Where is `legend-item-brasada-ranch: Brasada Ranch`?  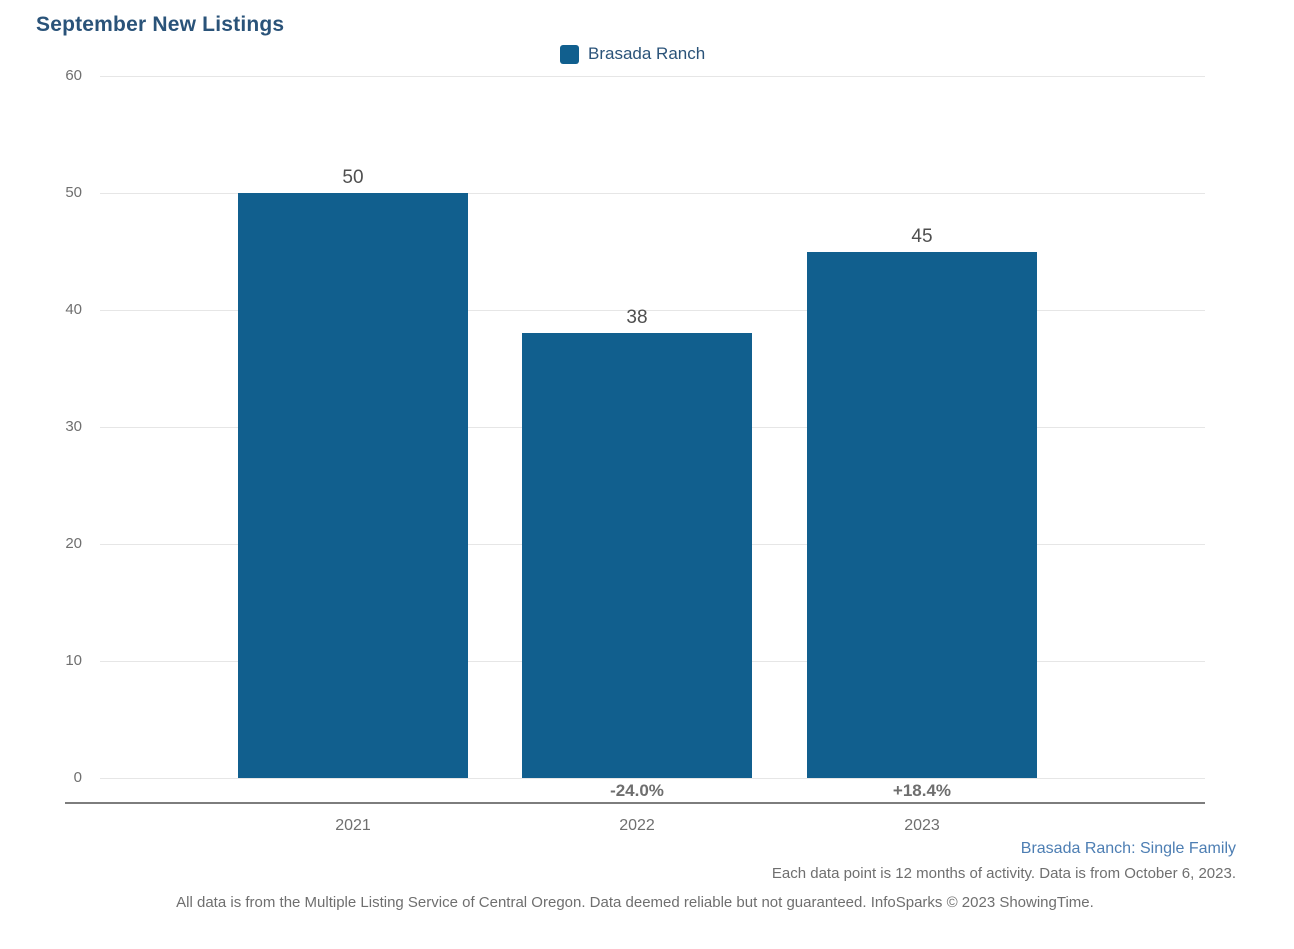
legend-item-brasada-ranch: Brasada Ranch is located at coordinates (632, 54).